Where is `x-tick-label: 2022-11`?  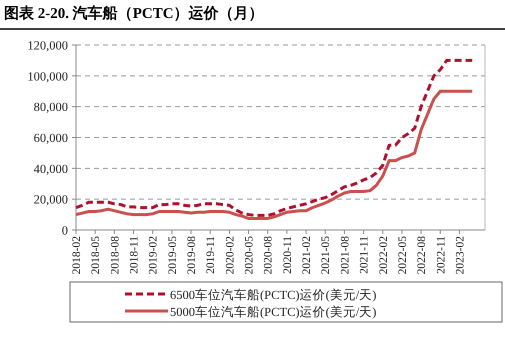 x-tick-label: 2022-11 is located at coordinates (441, 255).